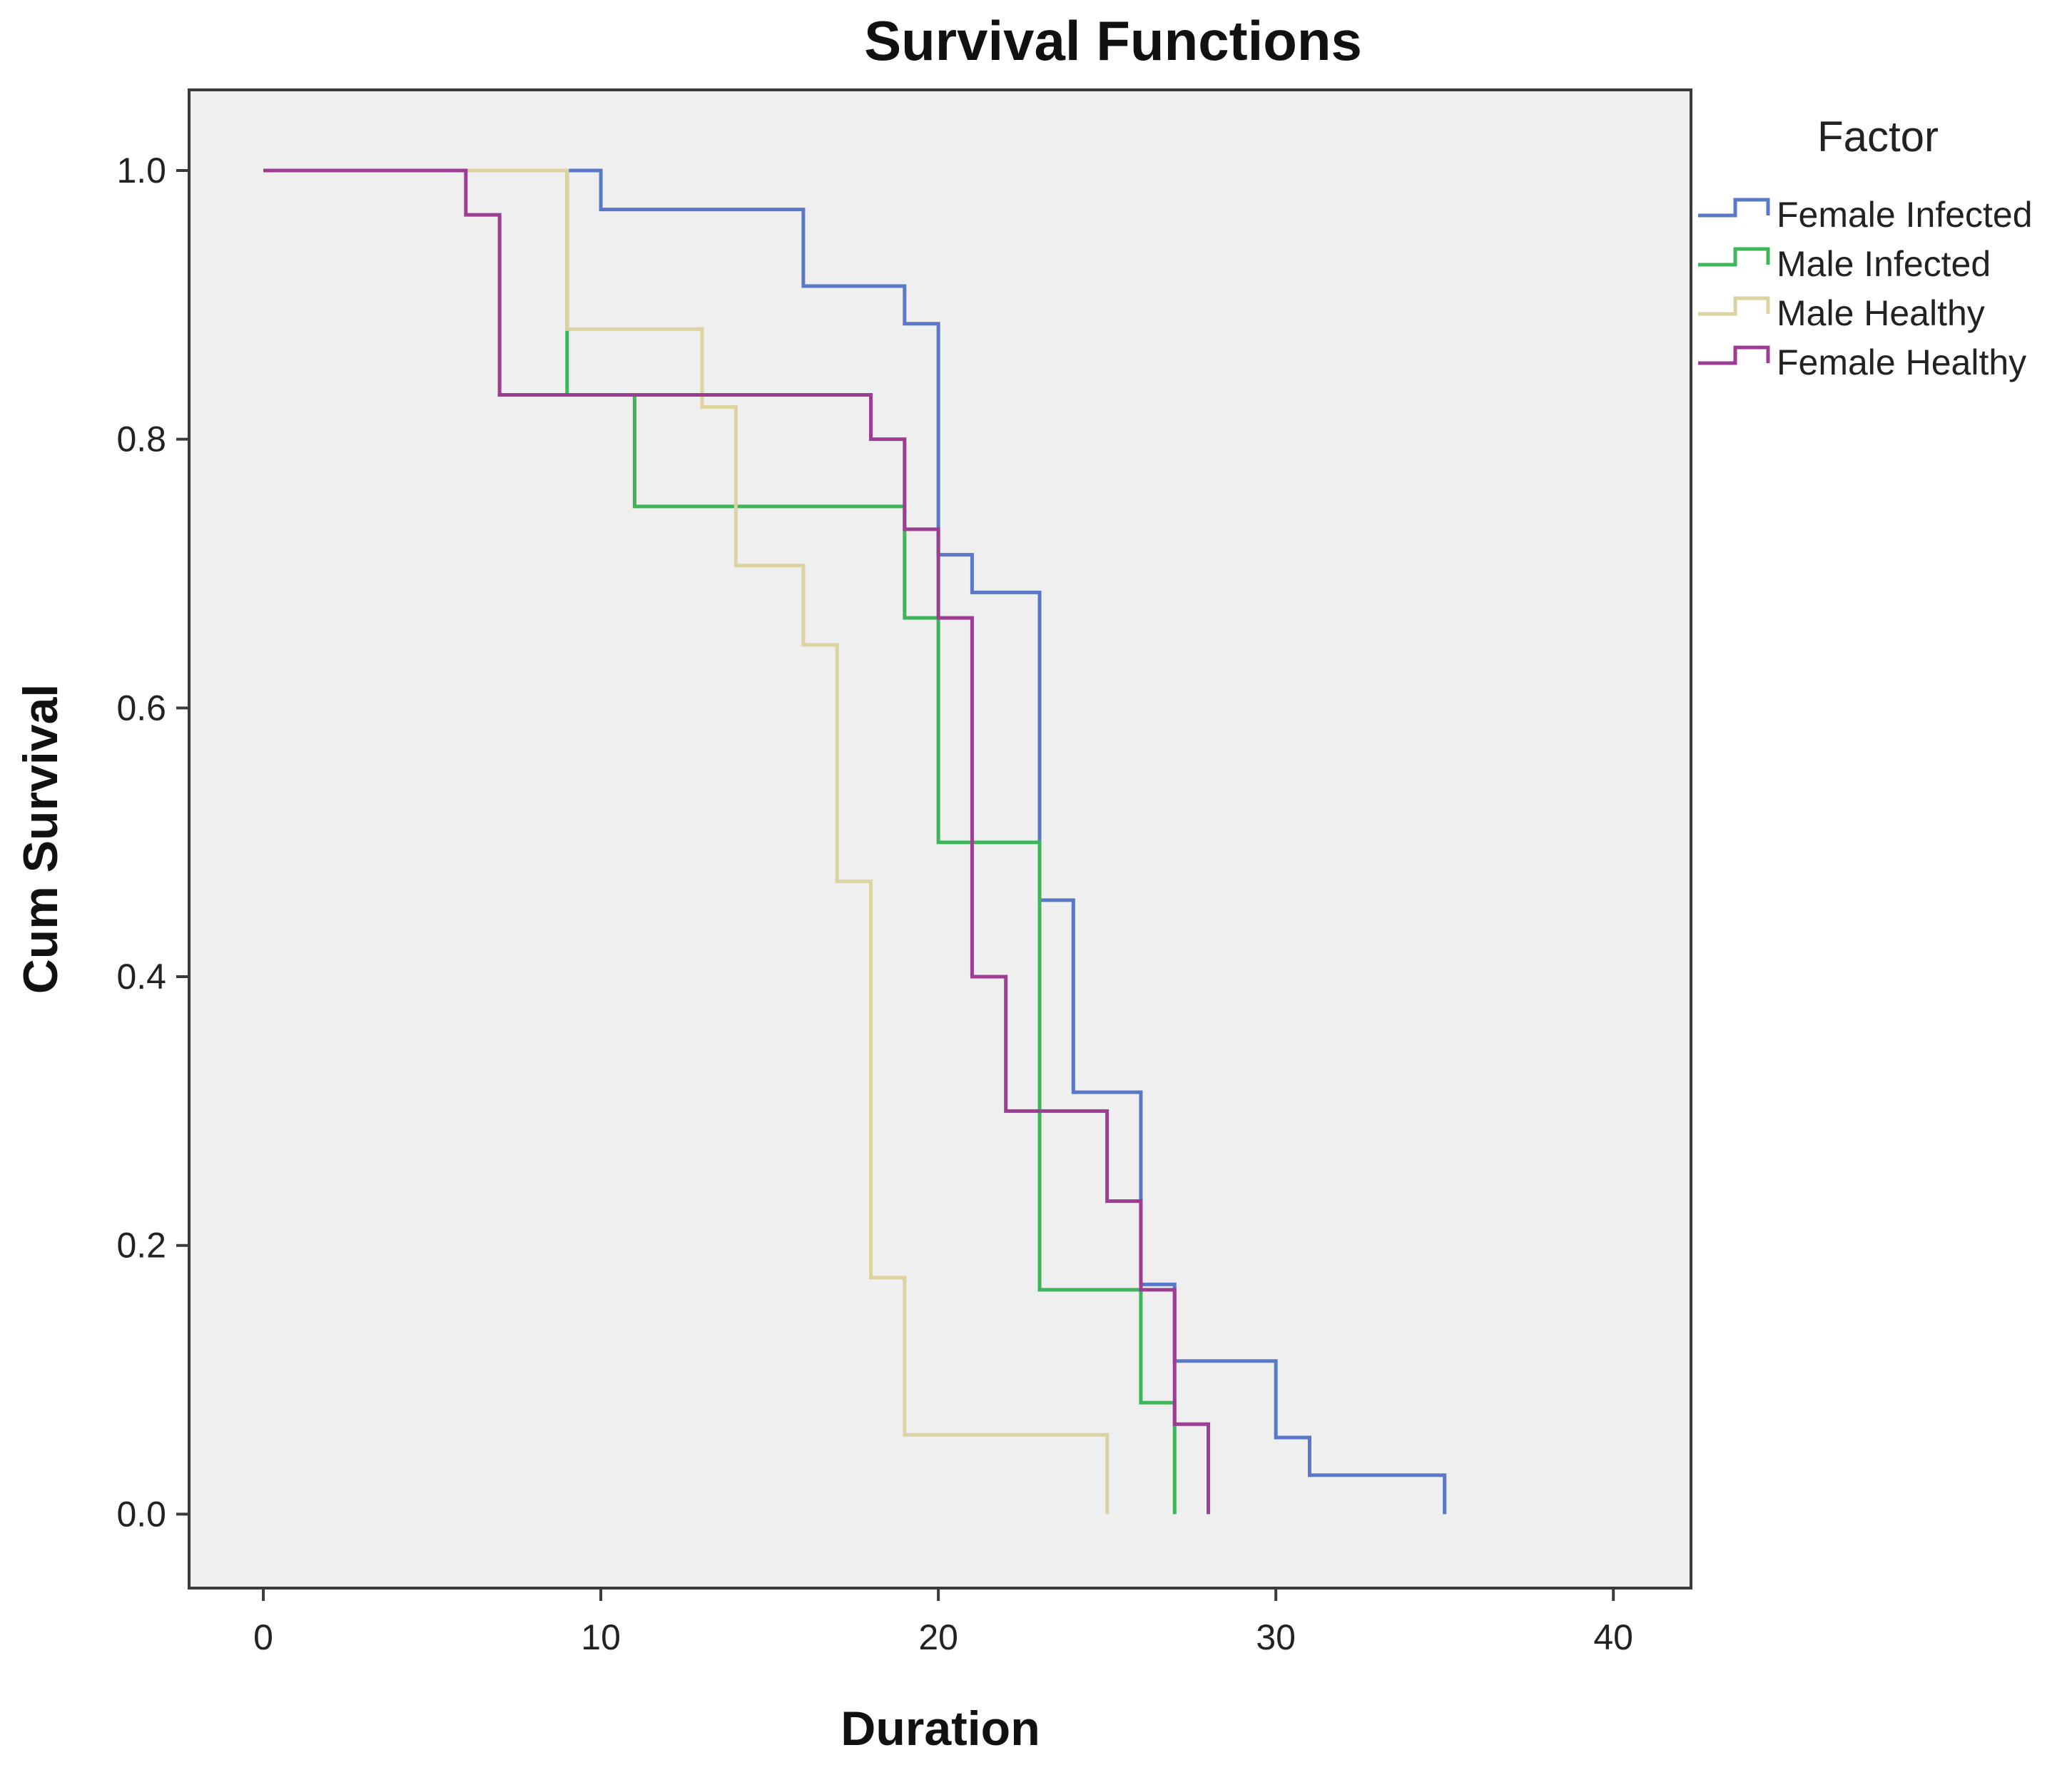 This screenshot has width=2072, height=1765. What do you see at coordinates (938, 1637) in the screenshot?
I see `x-tick-label: 20` at bounding box center [938, 1637].